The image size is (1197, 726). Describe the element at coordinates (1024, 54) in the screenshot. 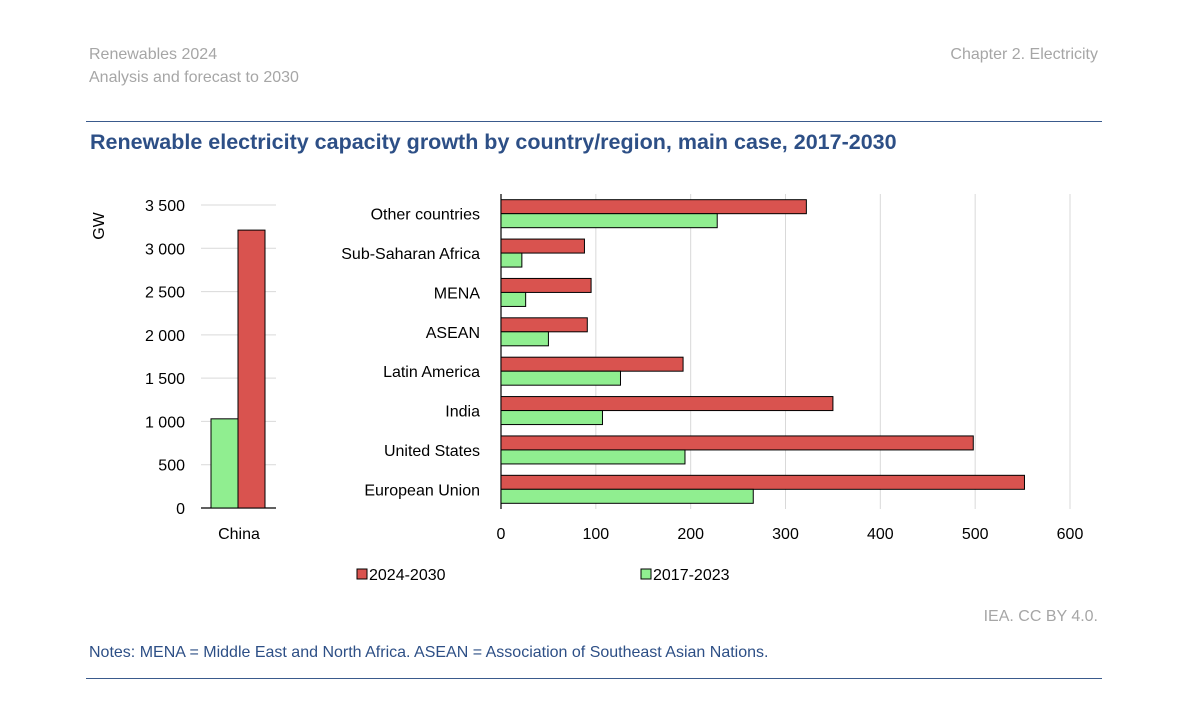

I see `chapter-label: Chapter 2. Electricity` at that location.